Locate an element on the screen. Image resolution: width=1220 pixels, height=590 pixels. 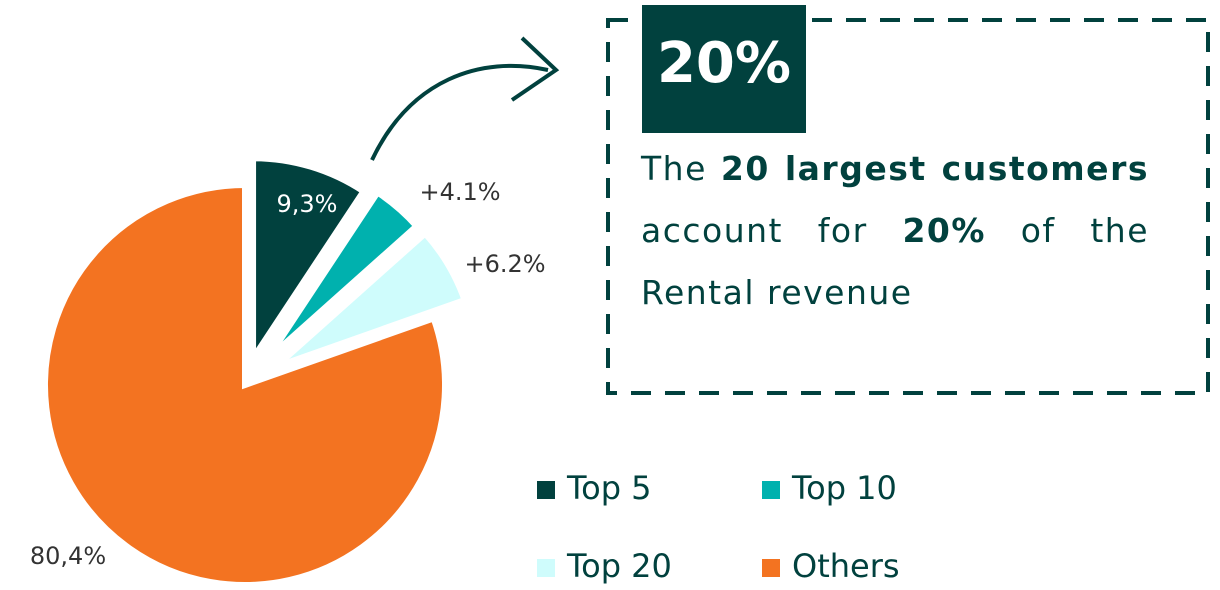
legend-label: Others is located at coordinates (846, 566).